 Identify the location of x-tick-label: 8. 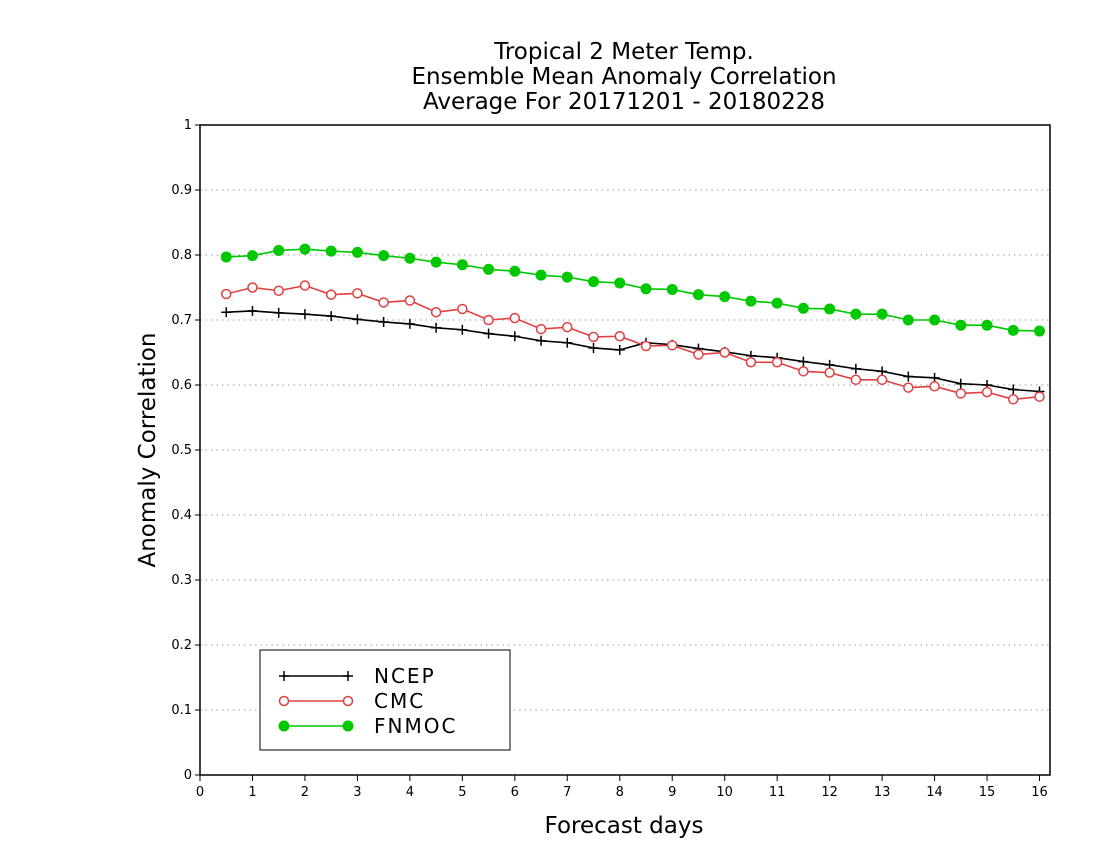
(620, 792).